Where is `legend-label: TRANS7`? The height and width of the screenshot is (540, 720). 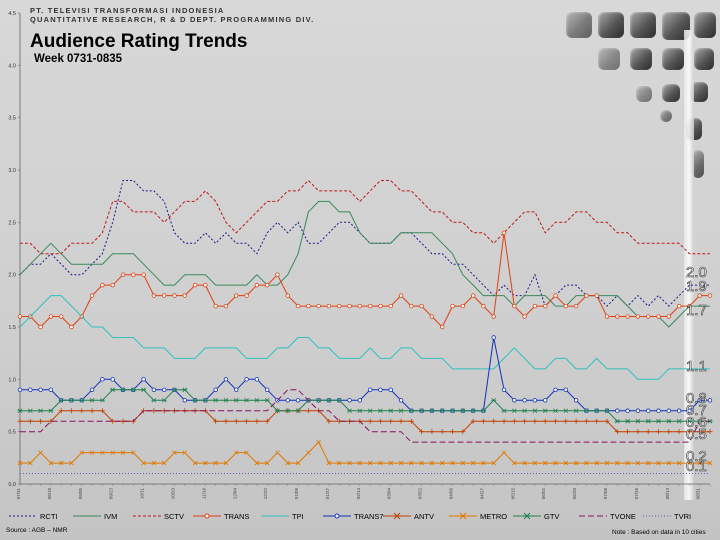 legend-label: TRANS7 is located at coordinates (369, 516).